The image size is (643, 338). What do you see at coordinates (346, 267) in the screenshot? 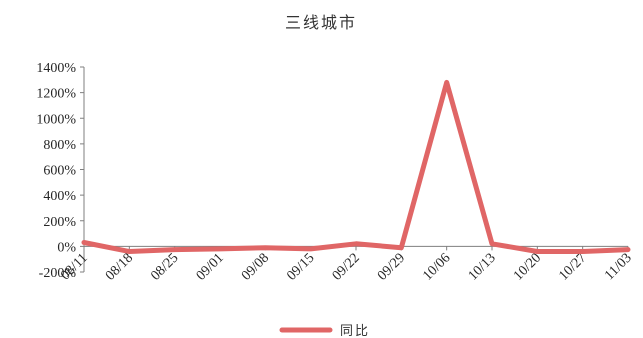
I see `x-tick-label: 09/22` at bounding box center [346, 267].